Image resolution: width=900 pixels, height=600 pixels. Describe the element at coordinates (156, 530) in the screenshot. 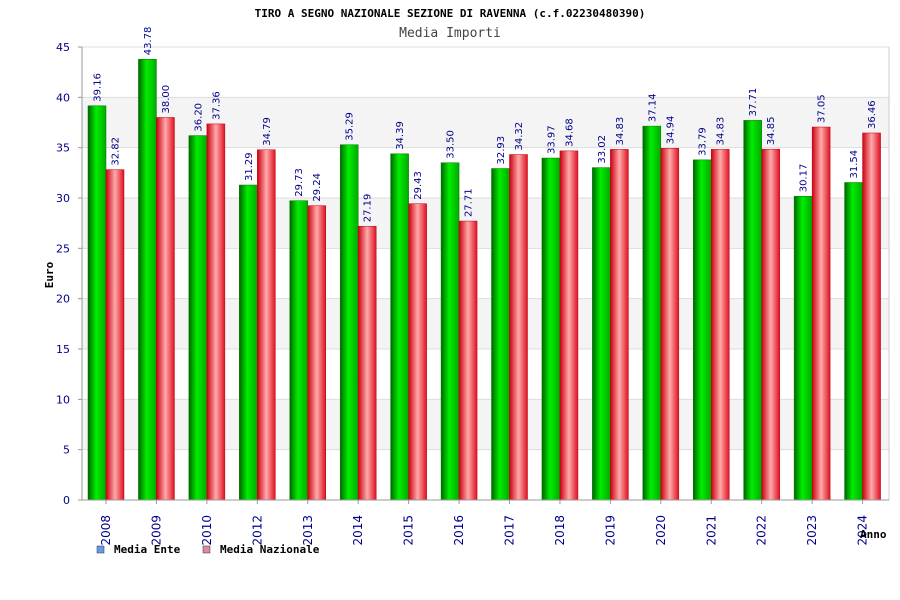

I see `x-tick-label-2009: 2009` at that location.